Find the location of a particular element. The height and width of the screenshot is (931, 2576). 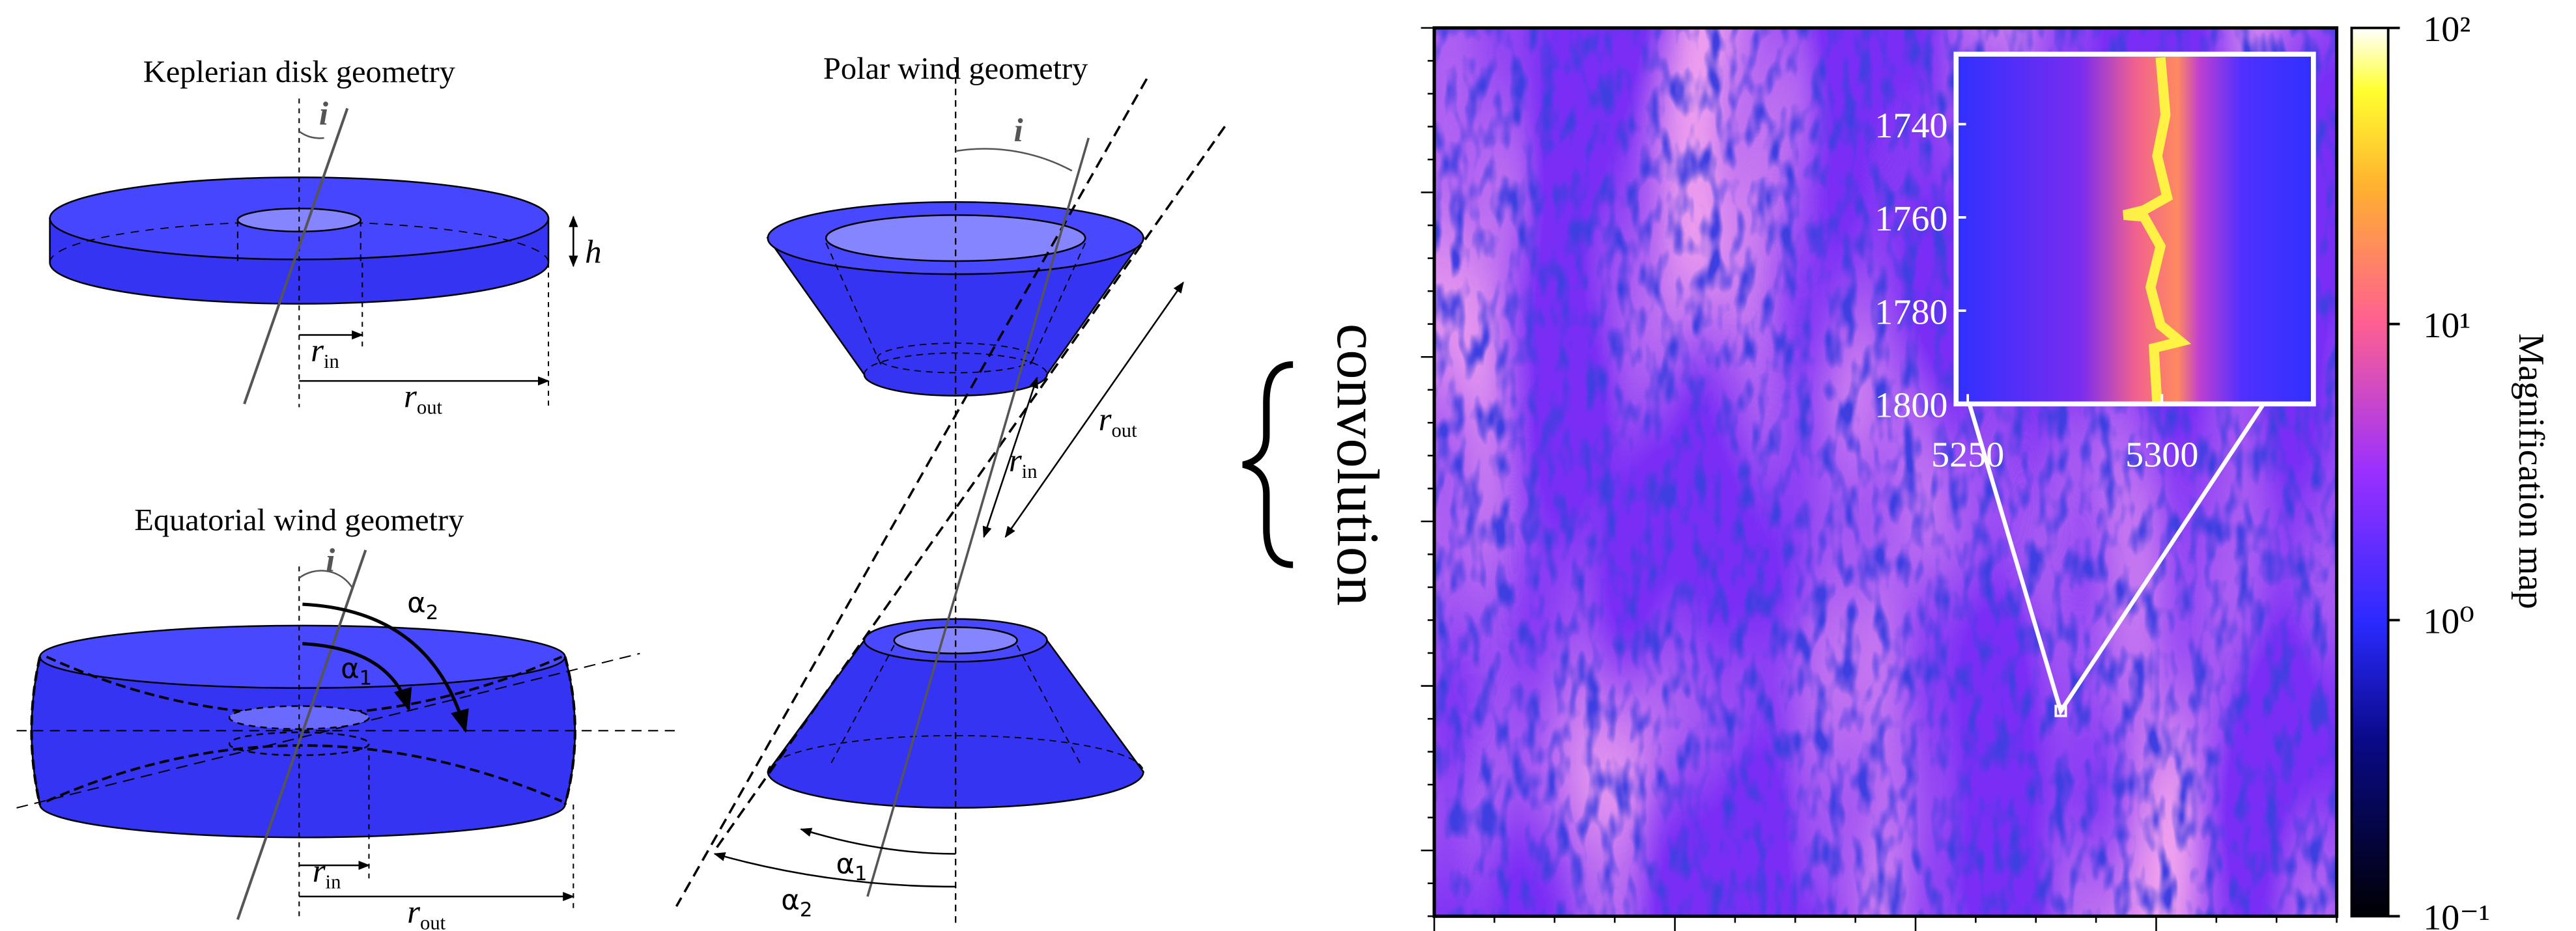

panel-title: Keplerian disk geometry is located at coordinates (299, 72).